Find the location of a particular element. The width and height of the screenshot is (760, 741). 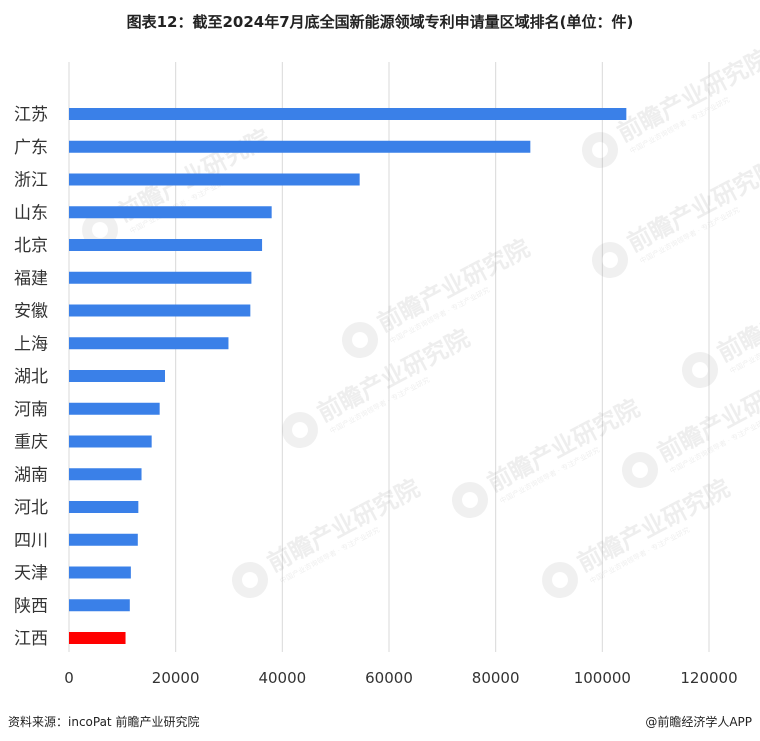

category-label: 安徽 is located at coordinates (31, 312).